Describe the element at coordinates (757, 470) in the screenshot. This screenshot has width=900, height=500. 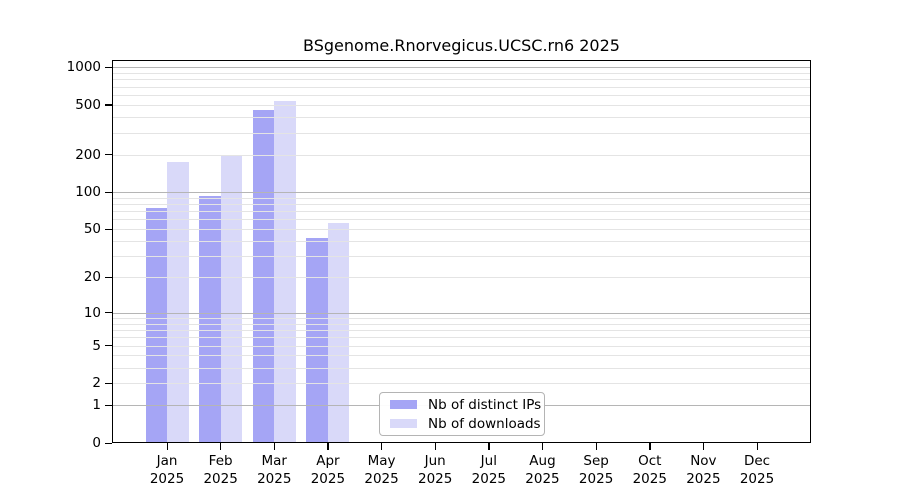
I see `x-label-dec: Dec 2025` at that location.